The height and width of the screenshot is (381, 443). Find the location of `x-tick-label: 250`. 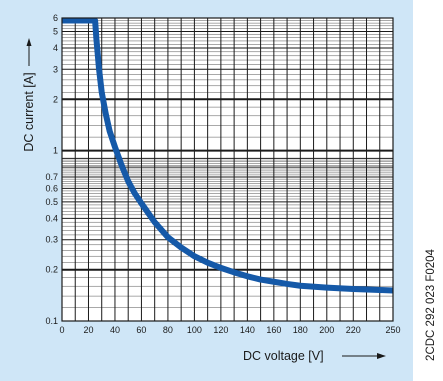

x-tick-label: 250 is located at coordinates (392, 330).